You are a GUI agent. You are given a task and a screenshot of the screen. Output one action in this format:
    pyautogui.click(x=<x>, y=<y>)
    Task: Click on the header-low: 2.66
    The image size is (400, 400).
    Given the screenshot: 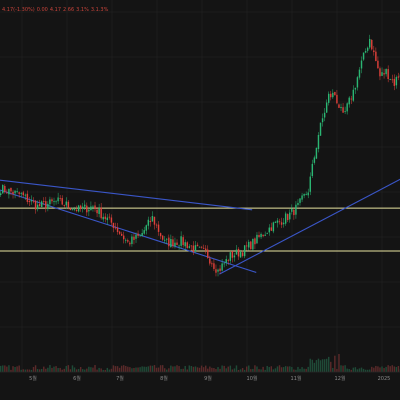 What is the action you would take?
    pyautogui.click(x=69, y=10)
    